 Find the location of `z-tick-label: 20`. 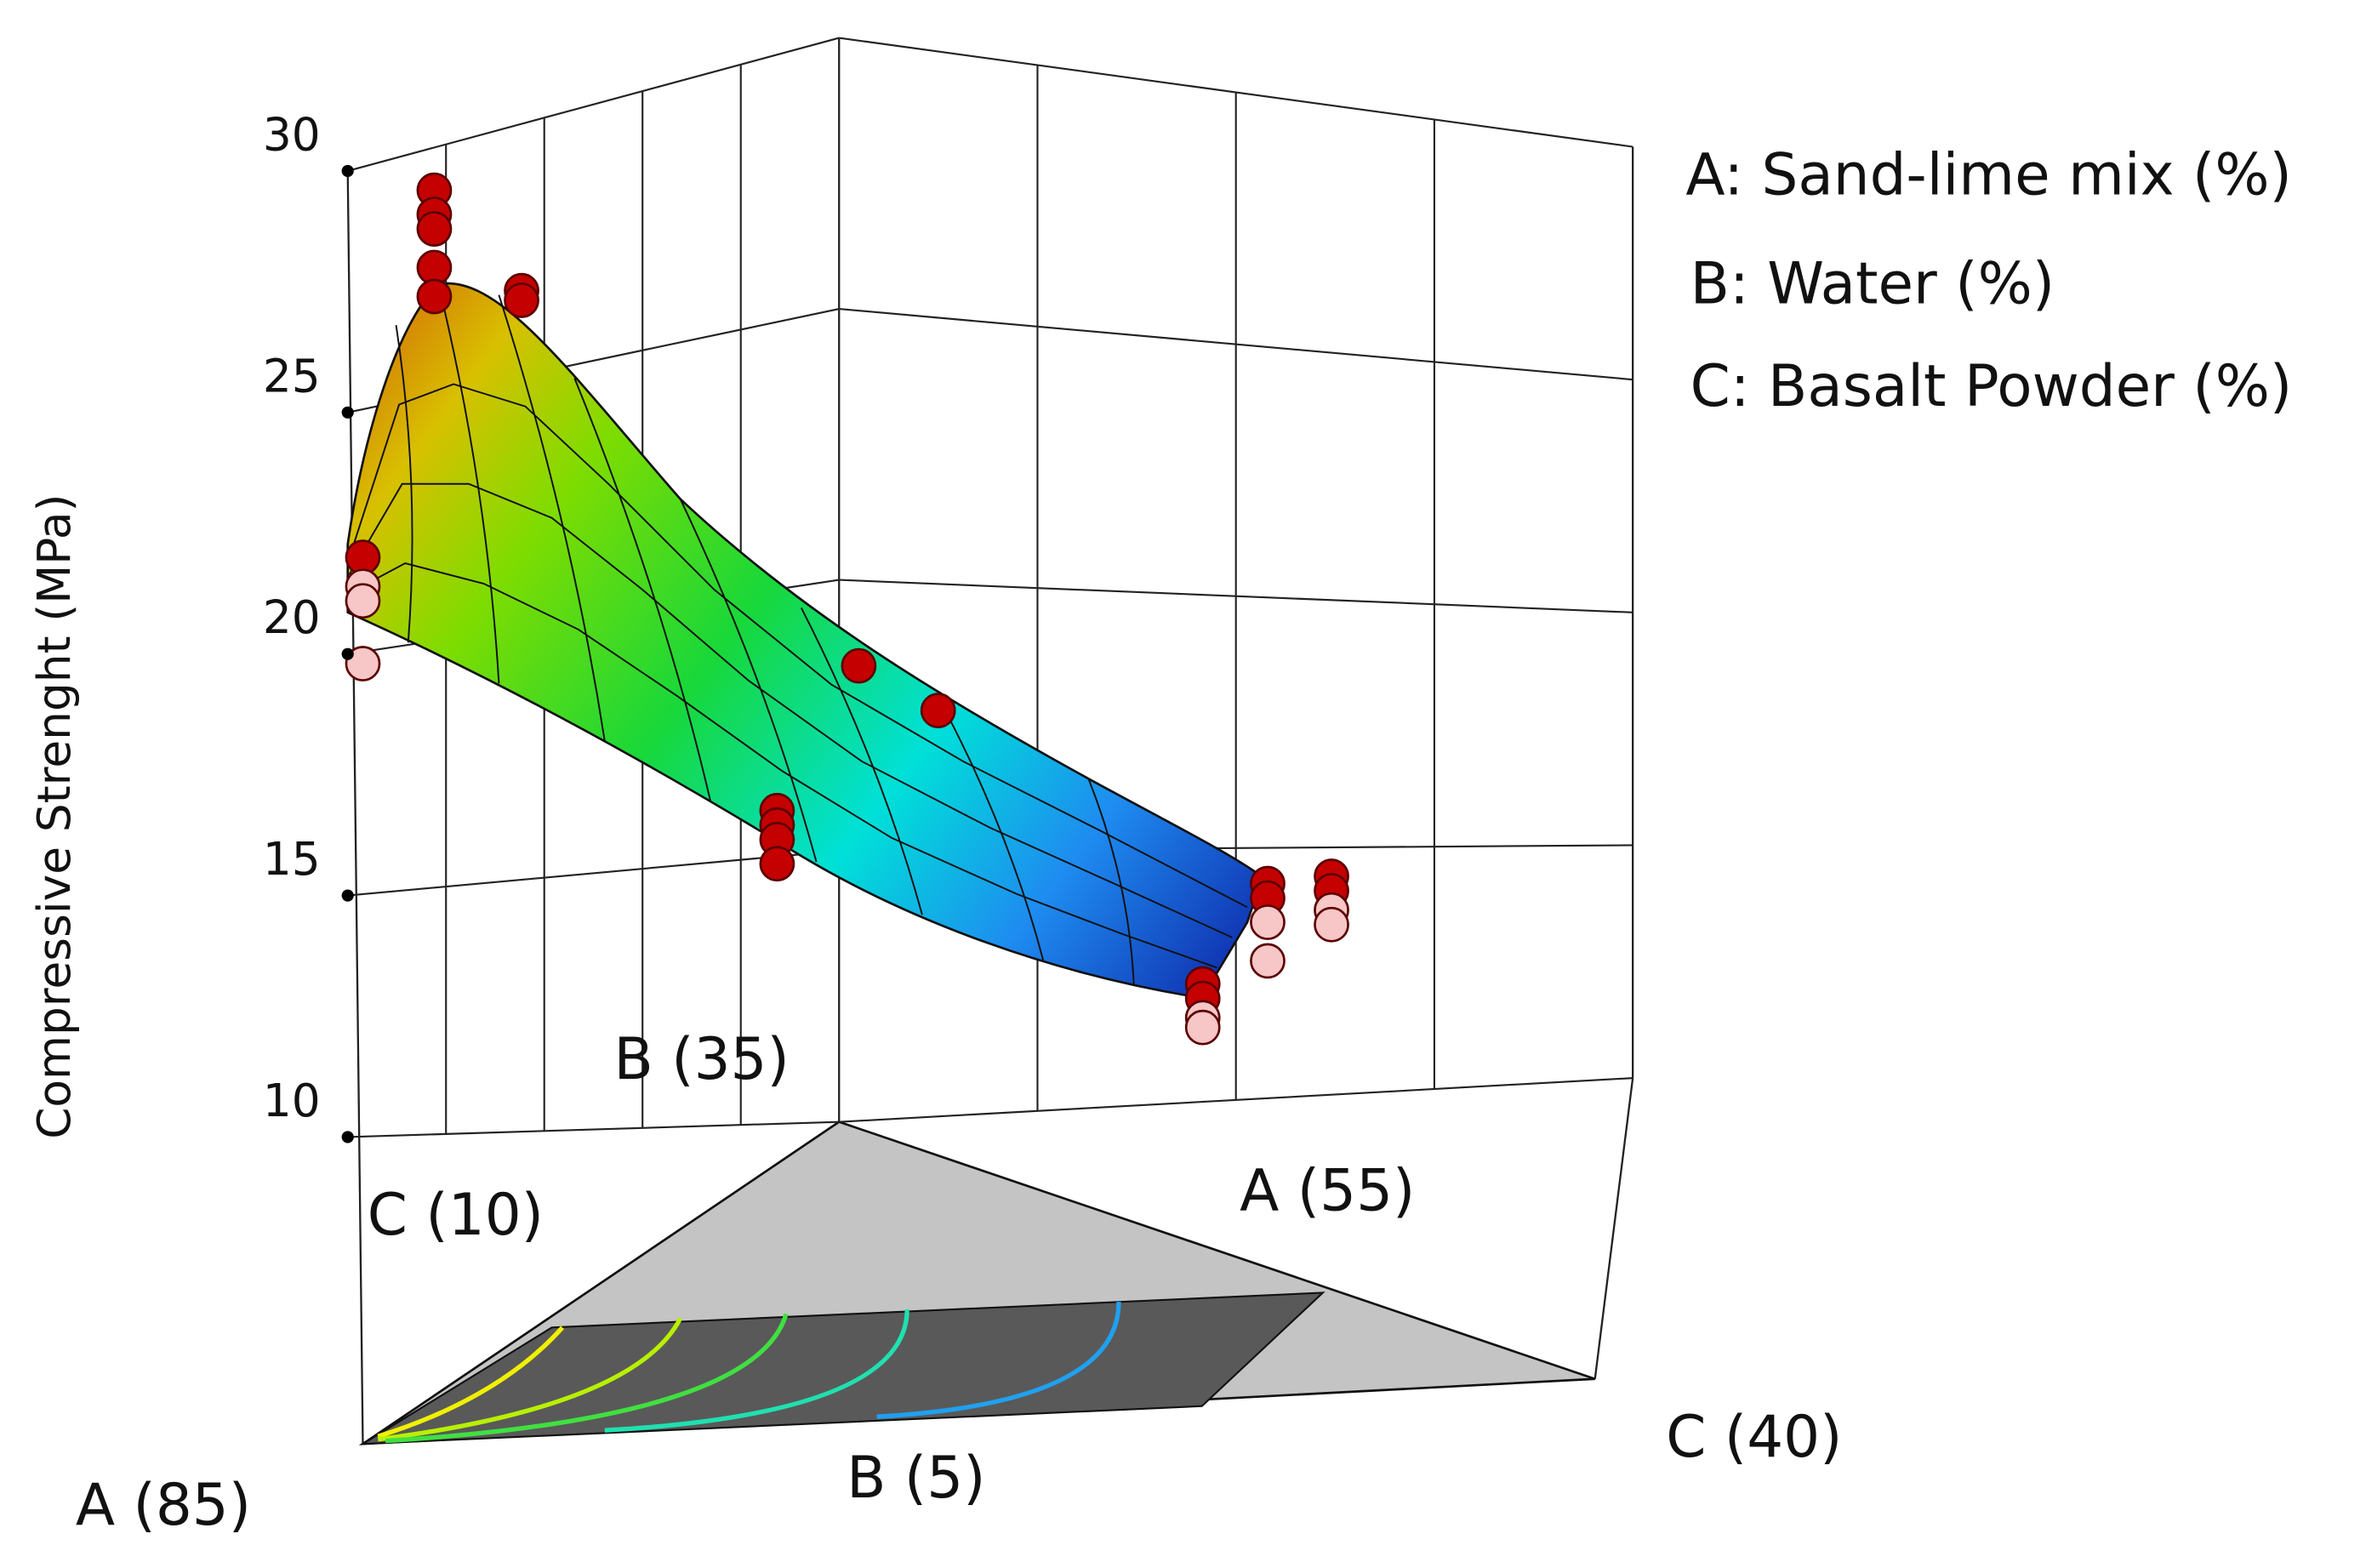

z-tick-label: 20 is located at coordinates (292, 617).